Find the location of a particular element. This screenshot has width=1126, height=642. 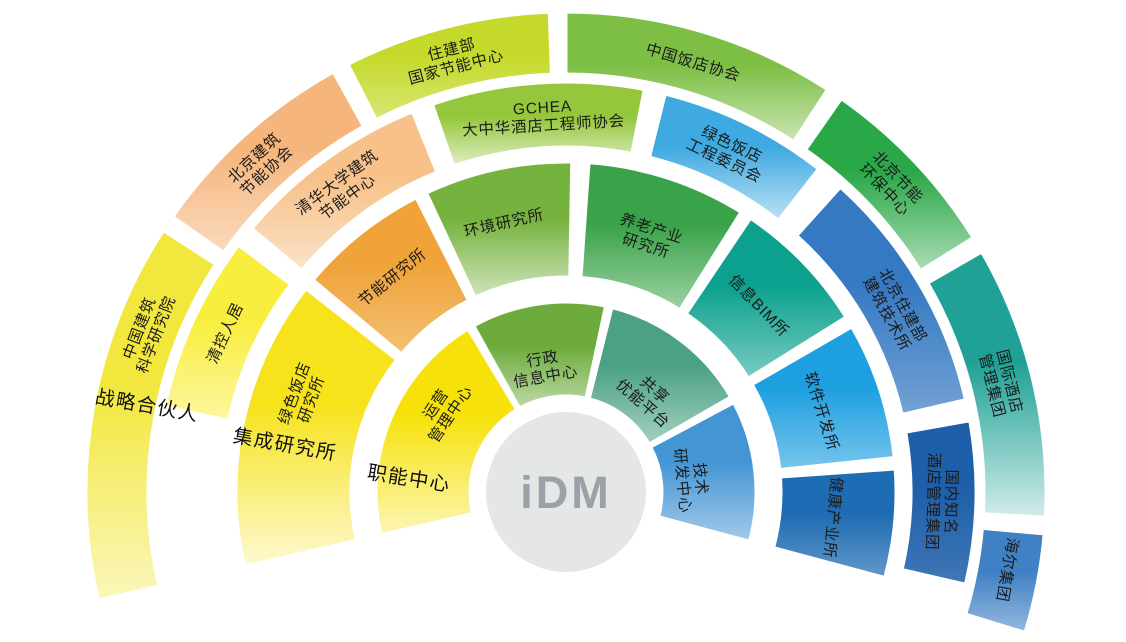

segment-environment-institute is located at coordinates (499, 230).